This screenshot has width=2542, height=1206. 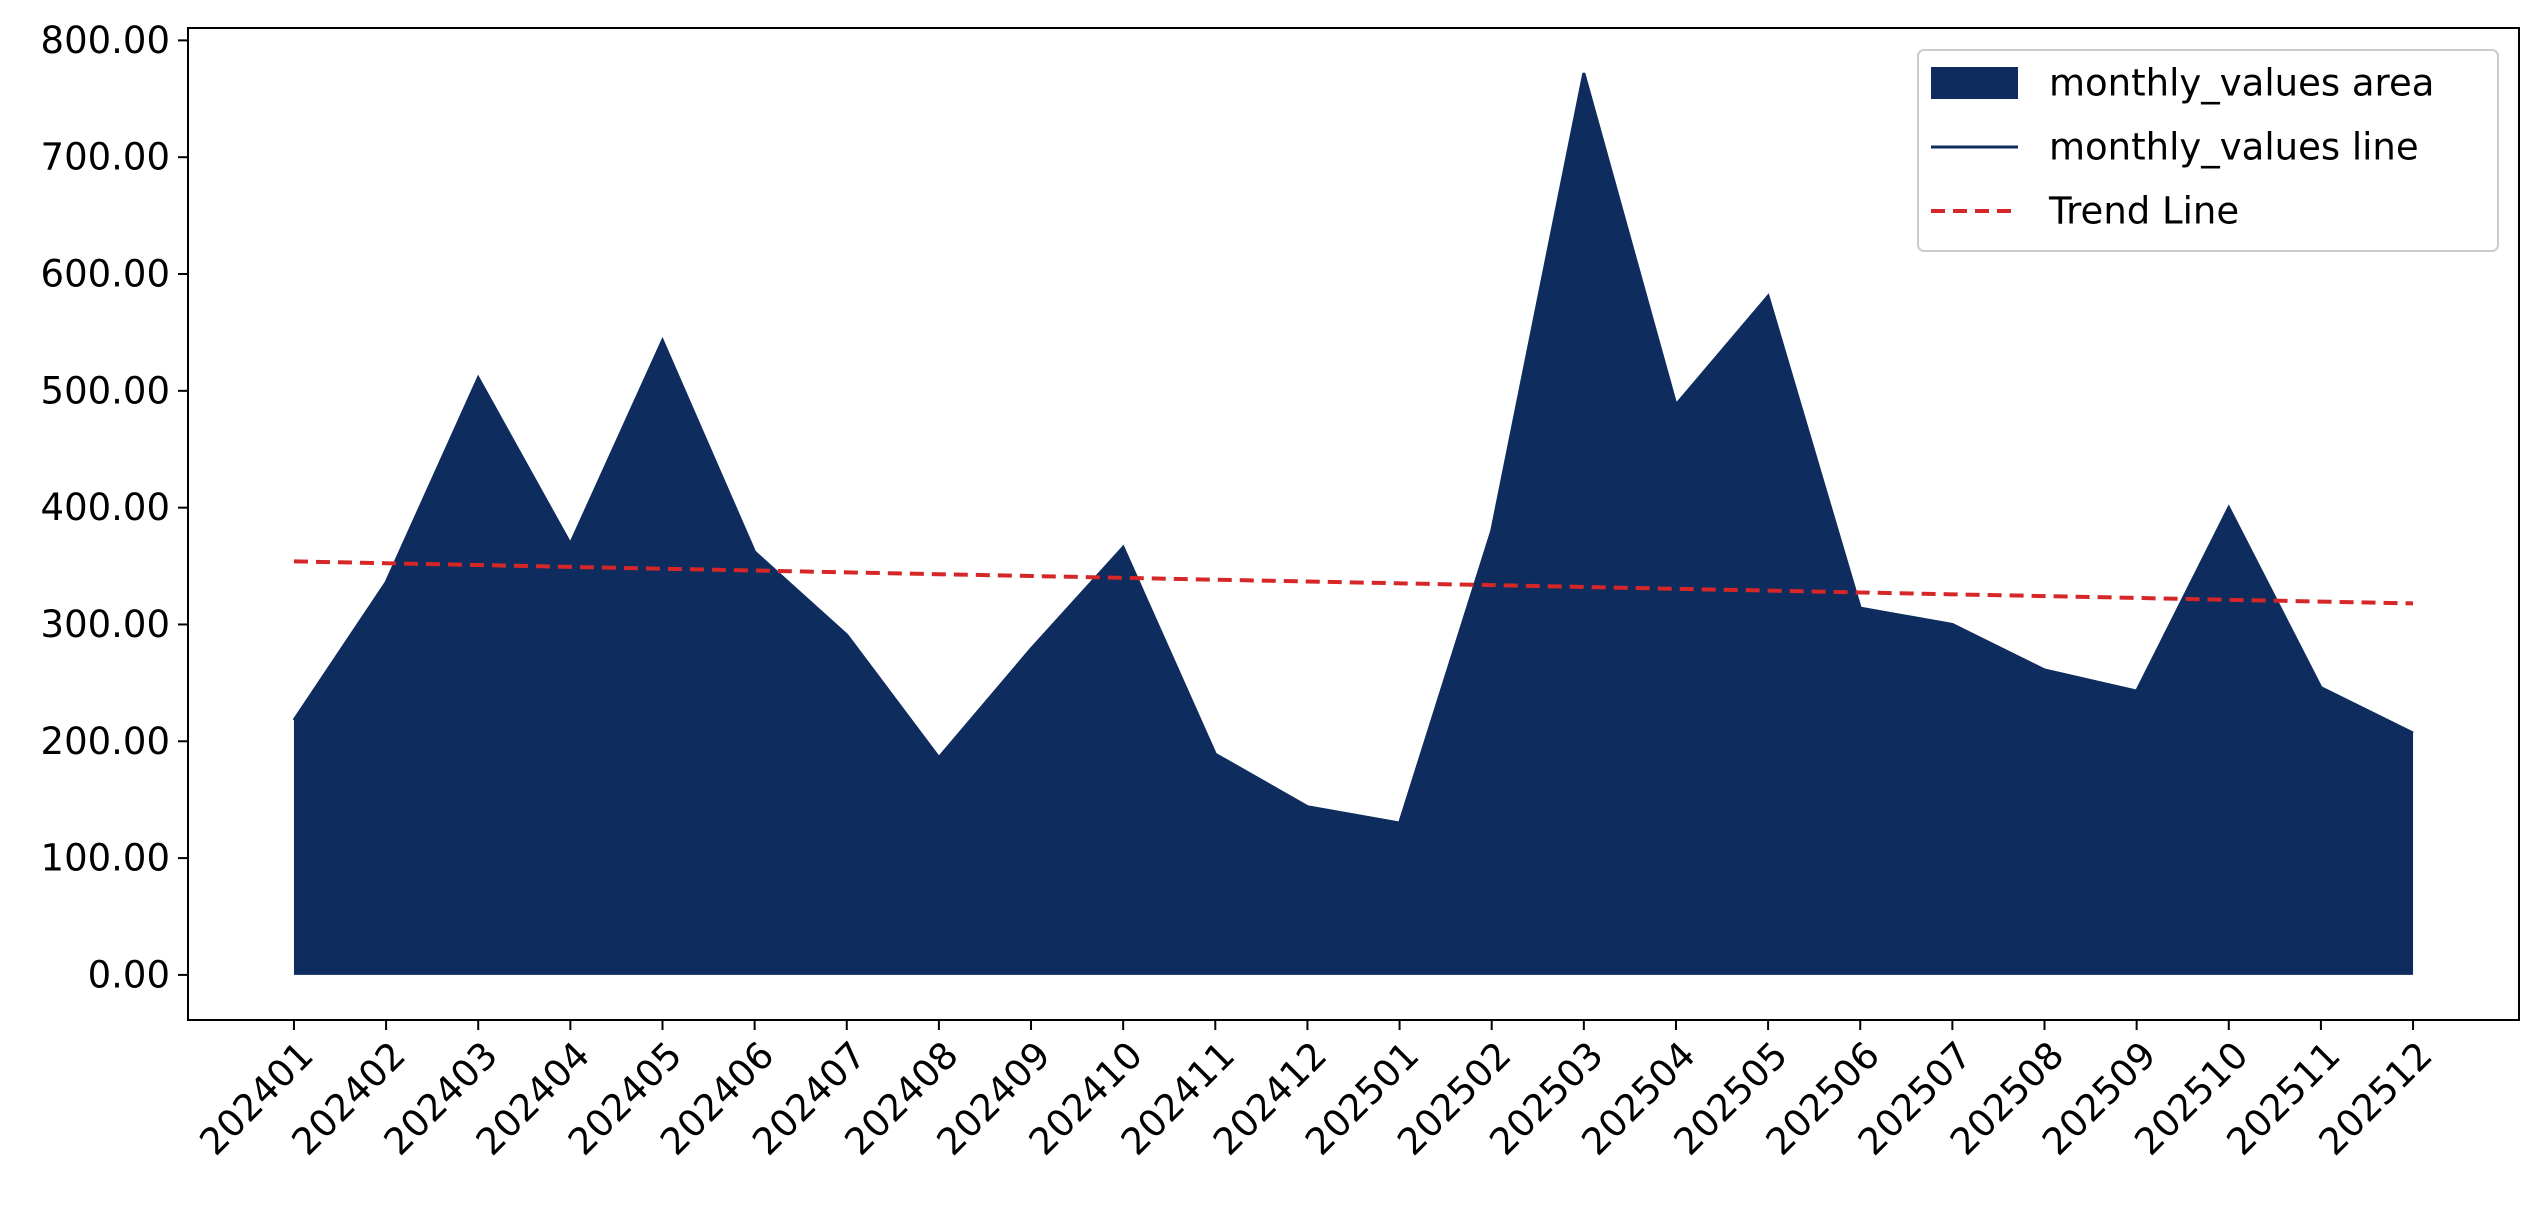 I want to click on y-tick-label: 300.00, so click(x=105, y=624).